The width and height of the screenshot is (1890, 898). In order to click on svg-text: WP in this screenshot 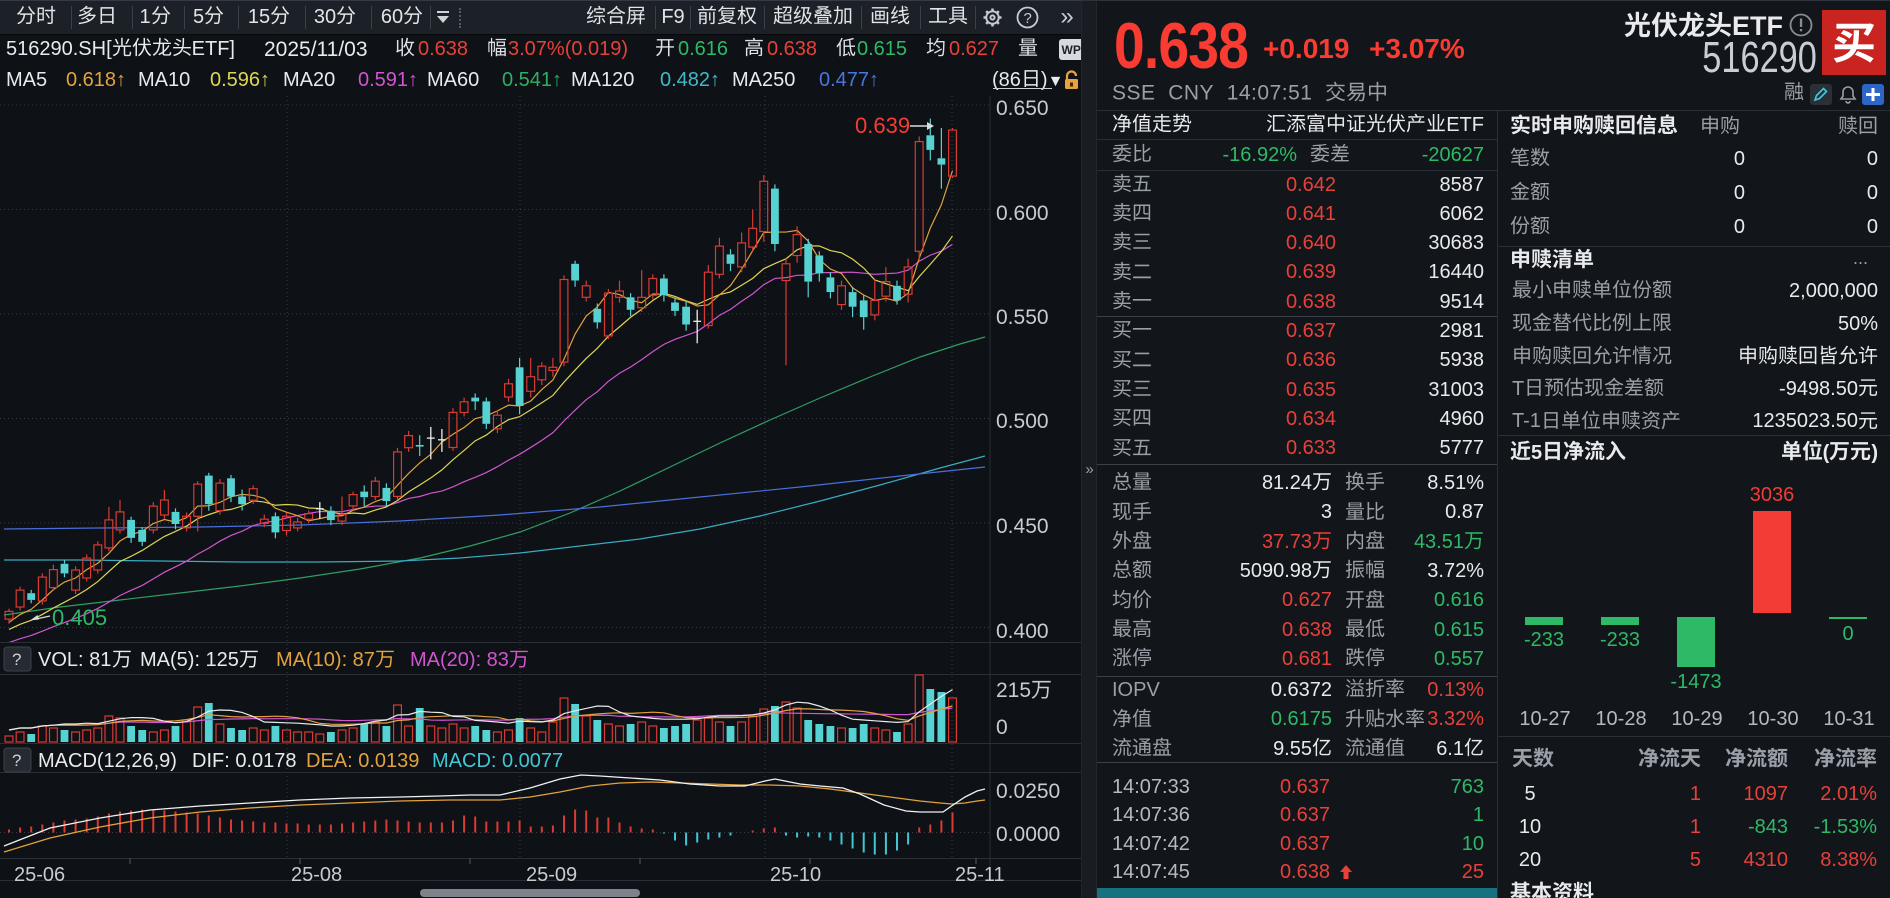, I will do `click(1071, 50)`.